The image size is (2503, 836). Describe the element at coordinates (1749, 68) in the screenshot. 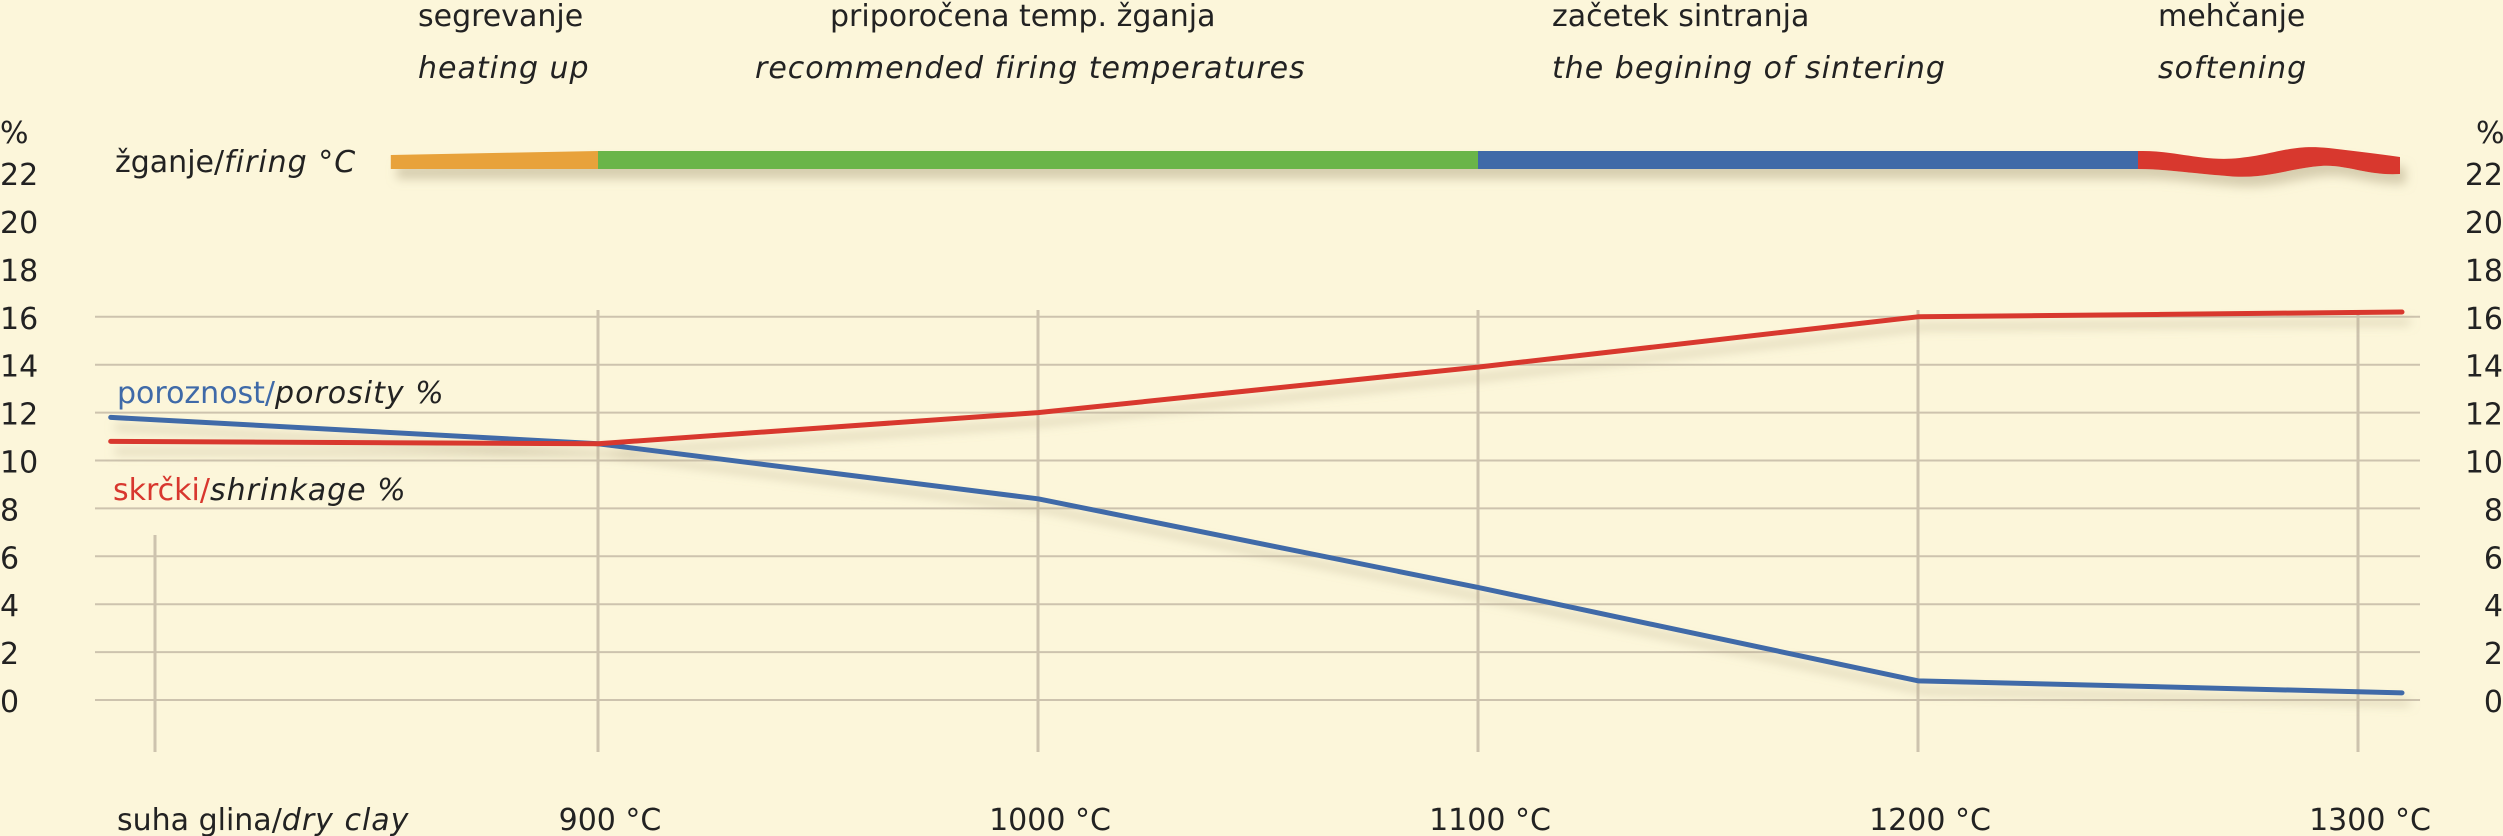

I see `stage-subtitle-sintering: the begining of sintering` at that location.